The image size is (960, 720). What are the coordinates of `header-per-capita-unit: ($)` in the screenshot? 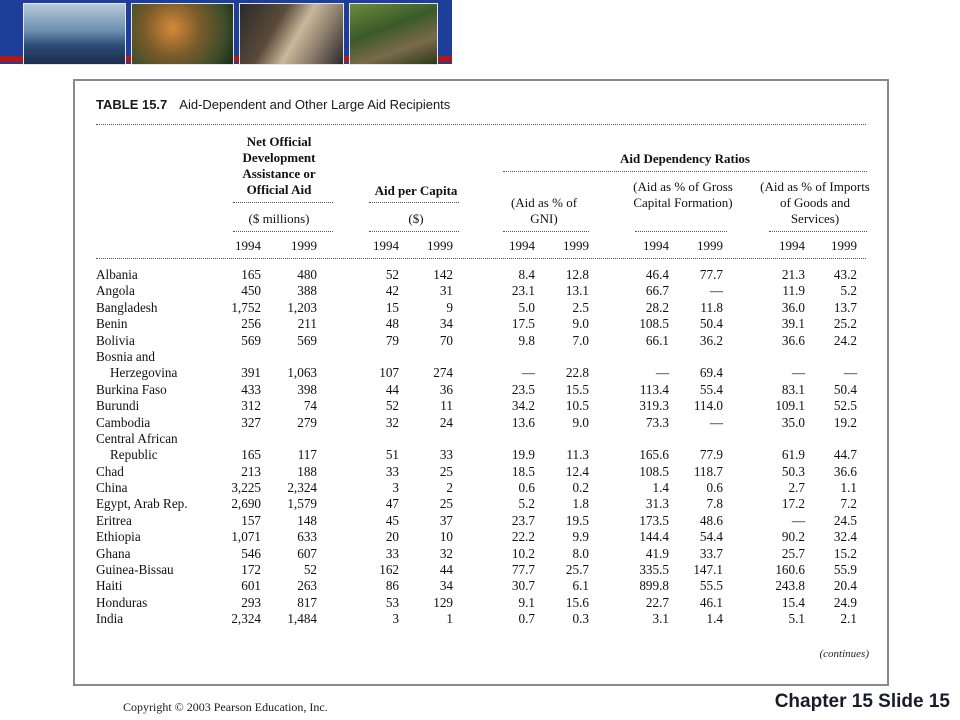 It's located at (416, 218).